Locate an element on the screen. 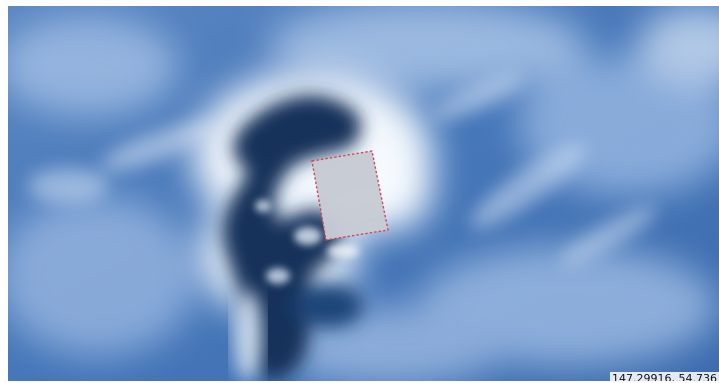 The height and width of the screenshot is (383, 719). coordinate-readout: 147.29916, 54.736 is located at coordinates (664, 376).